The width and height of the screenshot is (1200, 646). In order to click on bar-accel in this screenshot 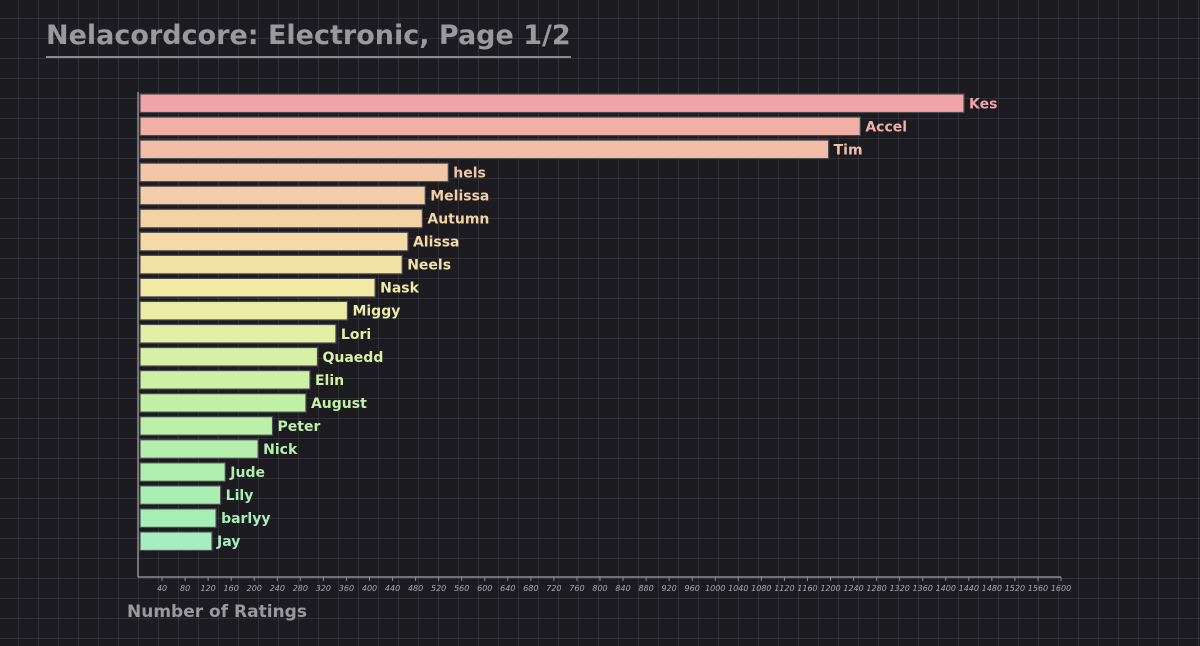, I will do `click(500, 126)`.